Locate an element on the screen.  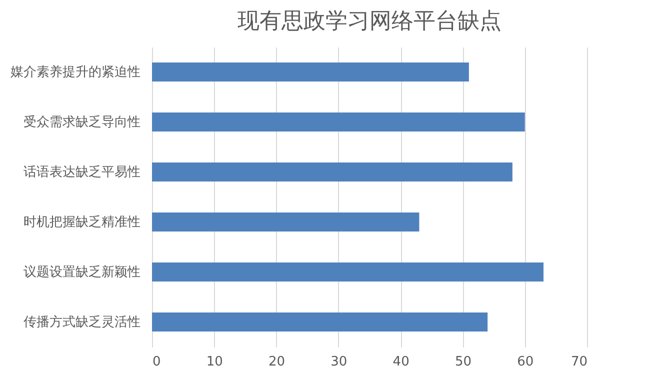
x-tick-label: 20 is located at coordinates (277, 362).